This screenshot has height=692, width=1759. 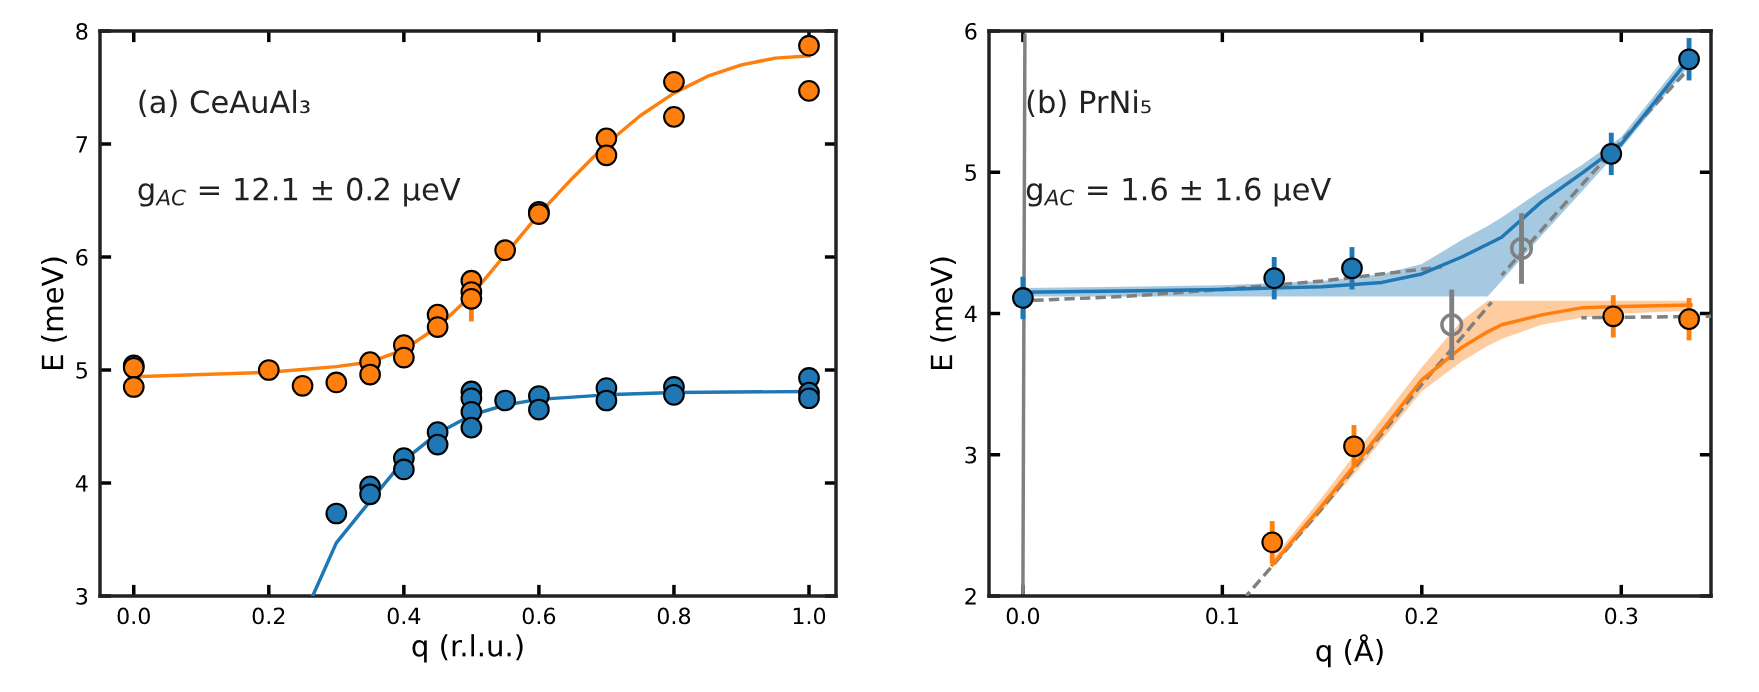 What do you see at coordinates (404, 616) in the screenshot?
I see `x-tick-label: 0.4` at bounding box center [404, 616].